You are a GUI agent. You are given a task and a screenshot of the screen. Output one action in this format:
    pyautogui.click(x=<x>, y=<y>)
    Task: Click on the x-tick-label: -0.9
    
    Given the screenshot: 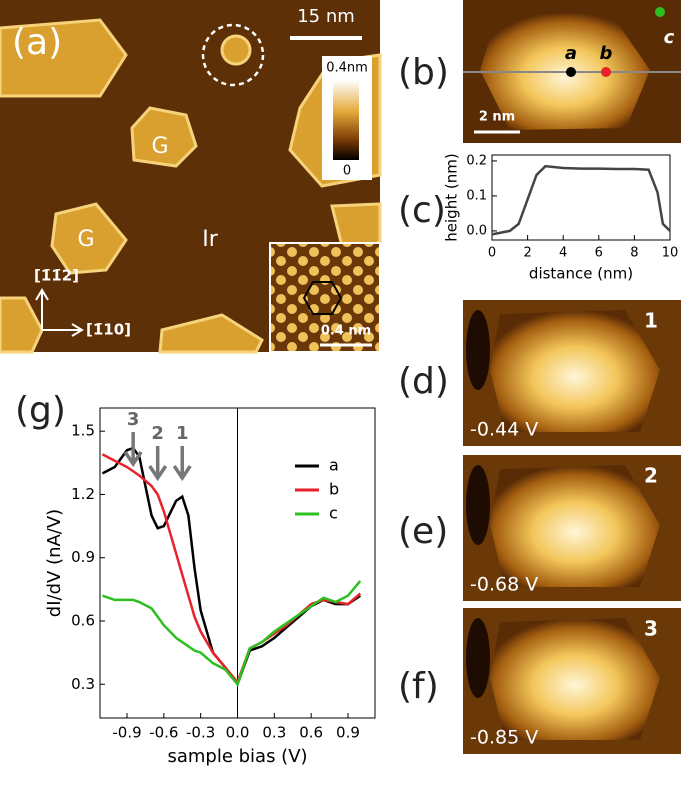 What is the action you would take?
    pyautogui.click(x=126, y=733)
    